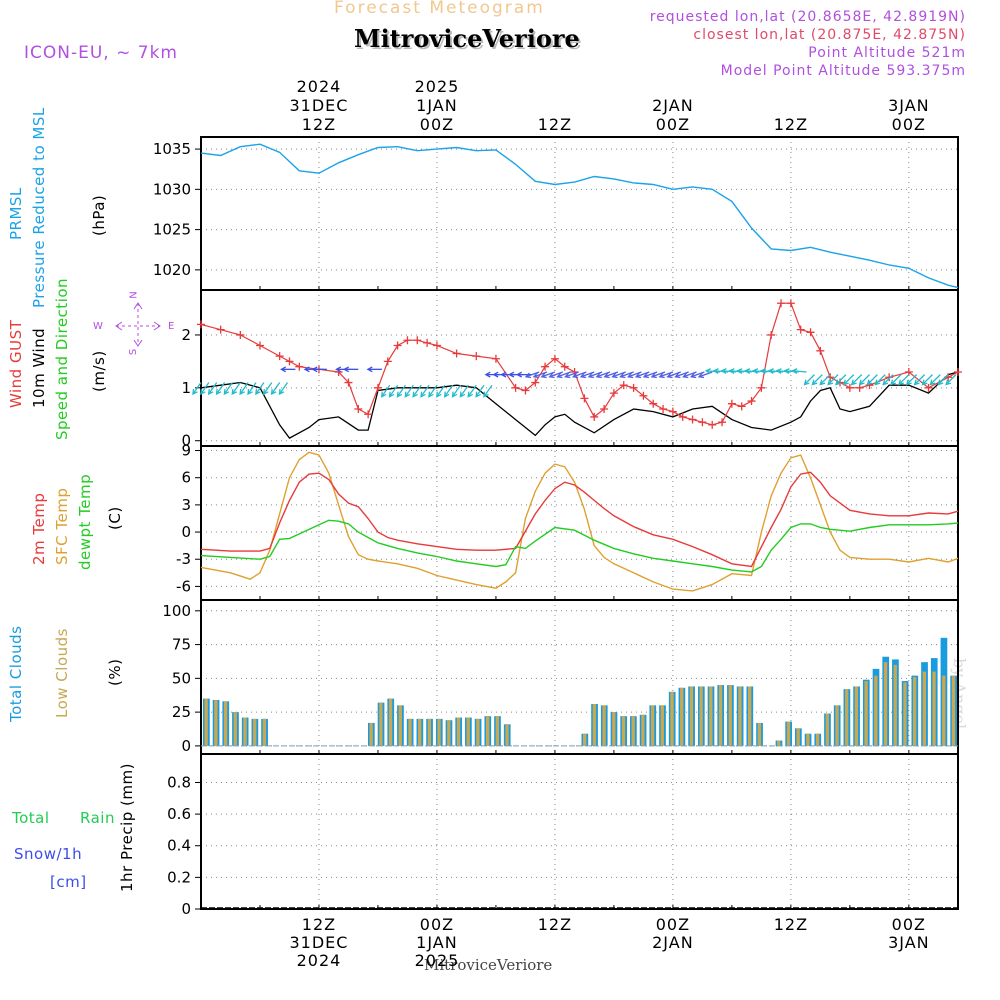 The width and height of the screenshot is (1000, 1000). Describe the element at coordinates (909, 105) in the screenshot. I see `time-label-top: 3JAN` at that location.